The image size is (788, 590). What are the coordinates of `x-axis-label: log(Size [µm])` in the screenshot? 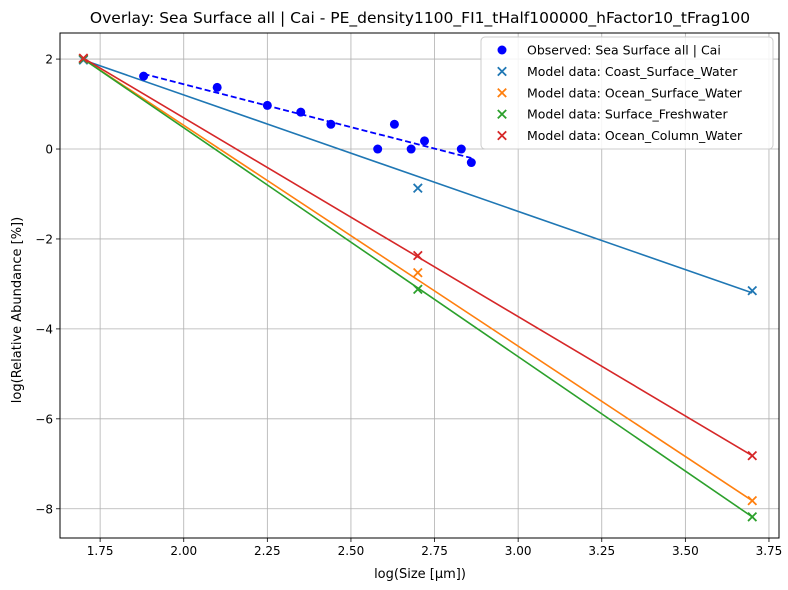 It's located at (420, 574).